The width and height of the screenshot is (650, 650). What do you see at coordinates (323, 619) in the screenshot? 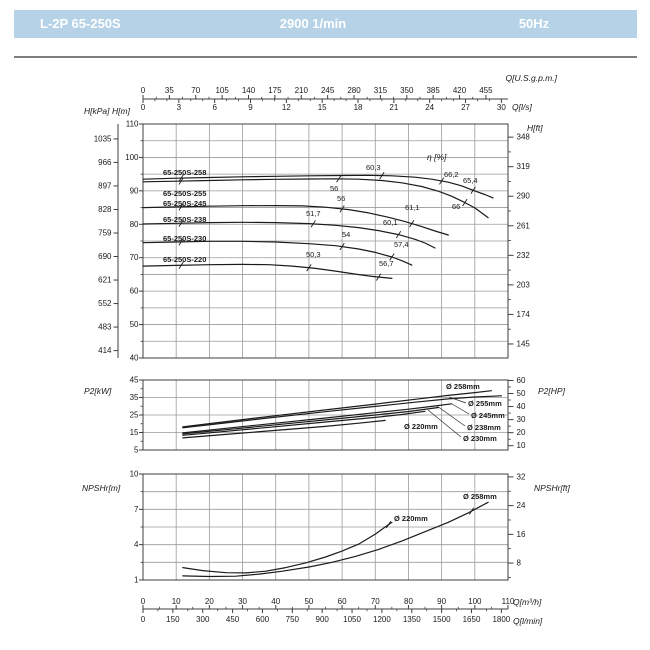
I see `x-axis-tick-label: 900` at bounding box center [323, 619].